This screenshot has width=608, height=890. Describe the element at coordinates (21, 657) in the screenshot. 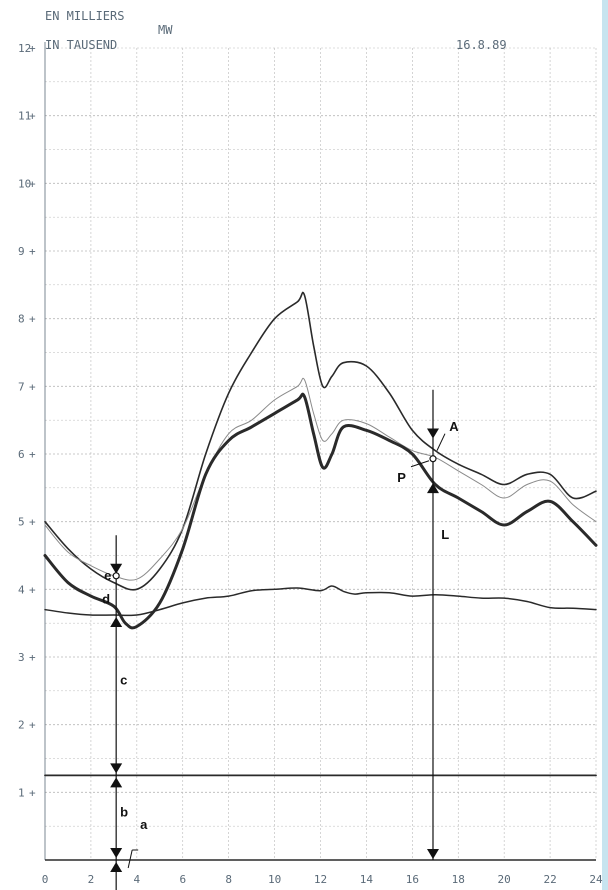

I see `y-tick-label: 3` at that location.